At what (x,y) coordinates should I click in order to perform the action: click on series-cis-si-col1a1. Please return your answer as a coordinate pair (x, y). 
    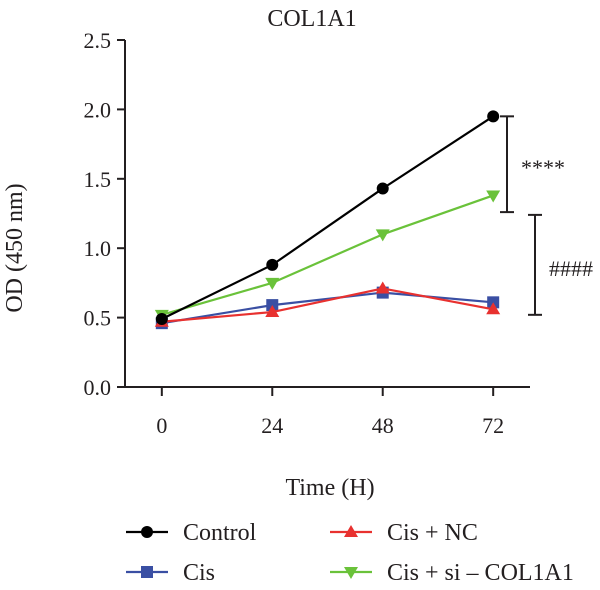
    Looking at the image, I should click on (327, 256).